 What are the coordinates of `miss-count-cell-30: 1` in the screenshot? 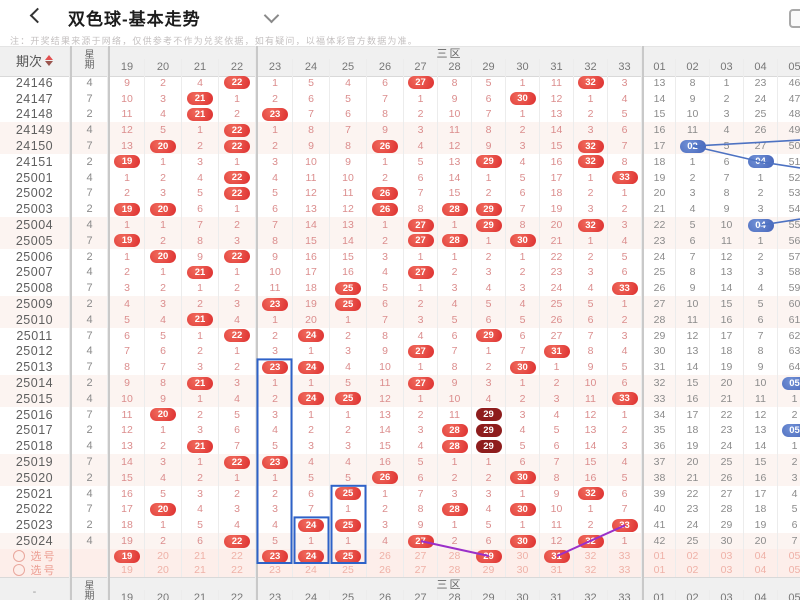 It's located at (523, 114).